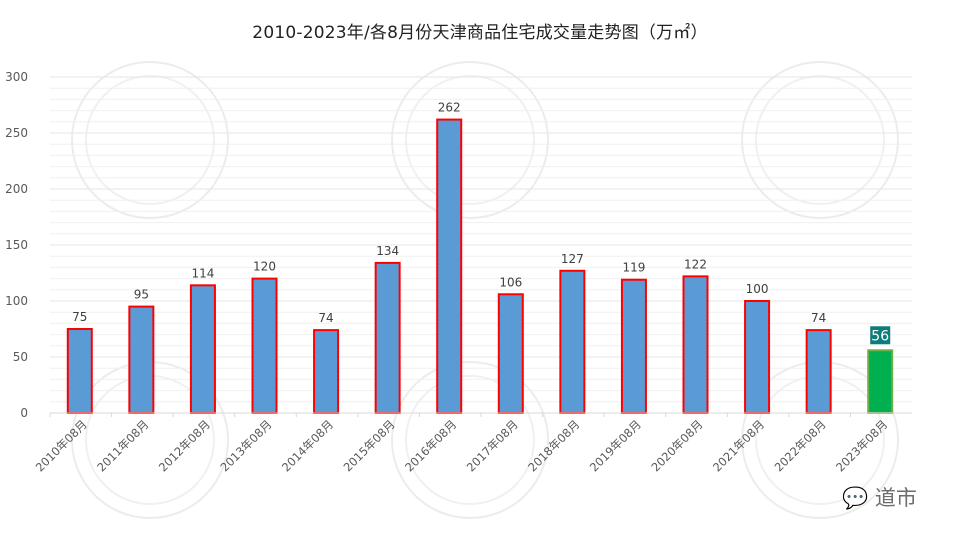 Image resolution: width=960 pixels, height=540 pixels. Describe the element at coordinates (861, 445) in the screenshot. I see `x-tick-label: 2023年08月` at that location.